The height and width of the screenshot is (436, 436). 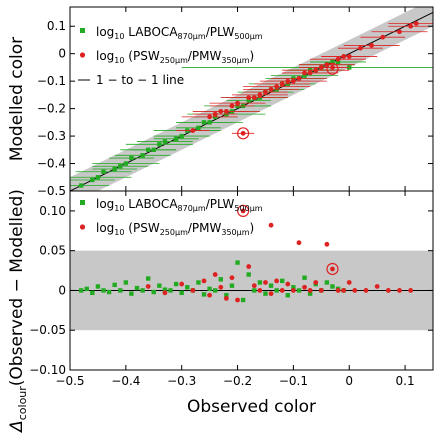 I want to click on bottom-xtick-label: 0, so click(x=349, y=381).